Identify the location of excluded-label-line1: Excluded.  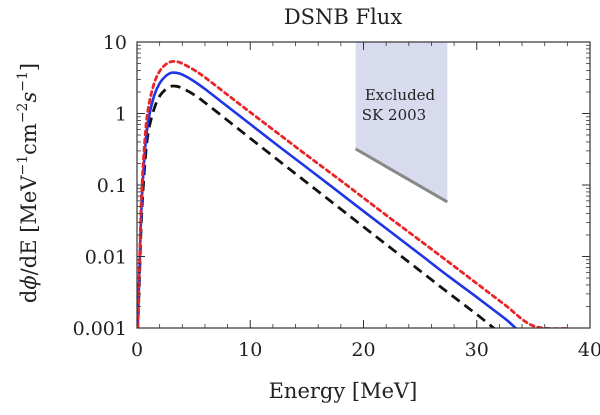
(400, 95).